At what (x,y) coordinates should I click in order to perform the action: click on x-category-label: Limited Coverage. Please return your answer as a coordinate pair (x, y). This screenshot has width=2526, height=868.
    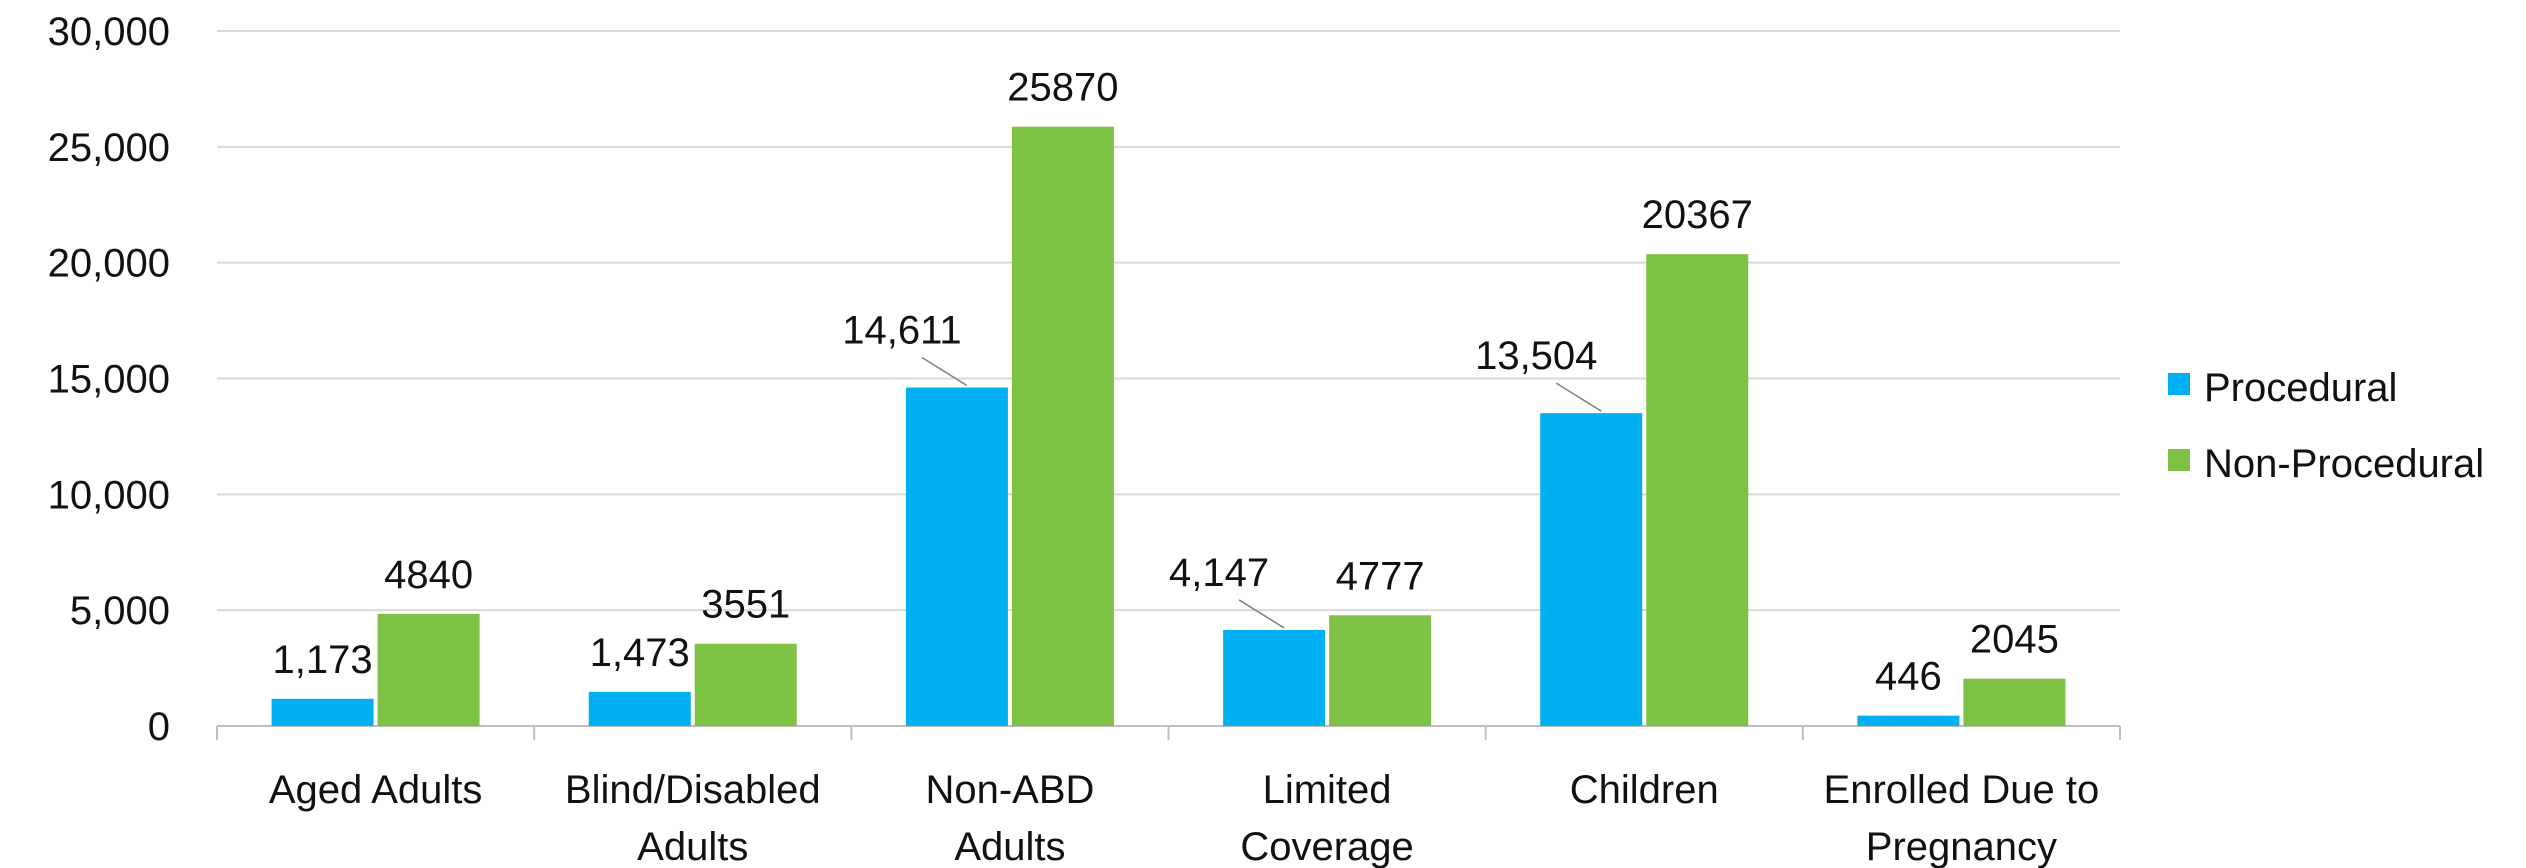
    Looking at the image, I should click on (1326, 818).